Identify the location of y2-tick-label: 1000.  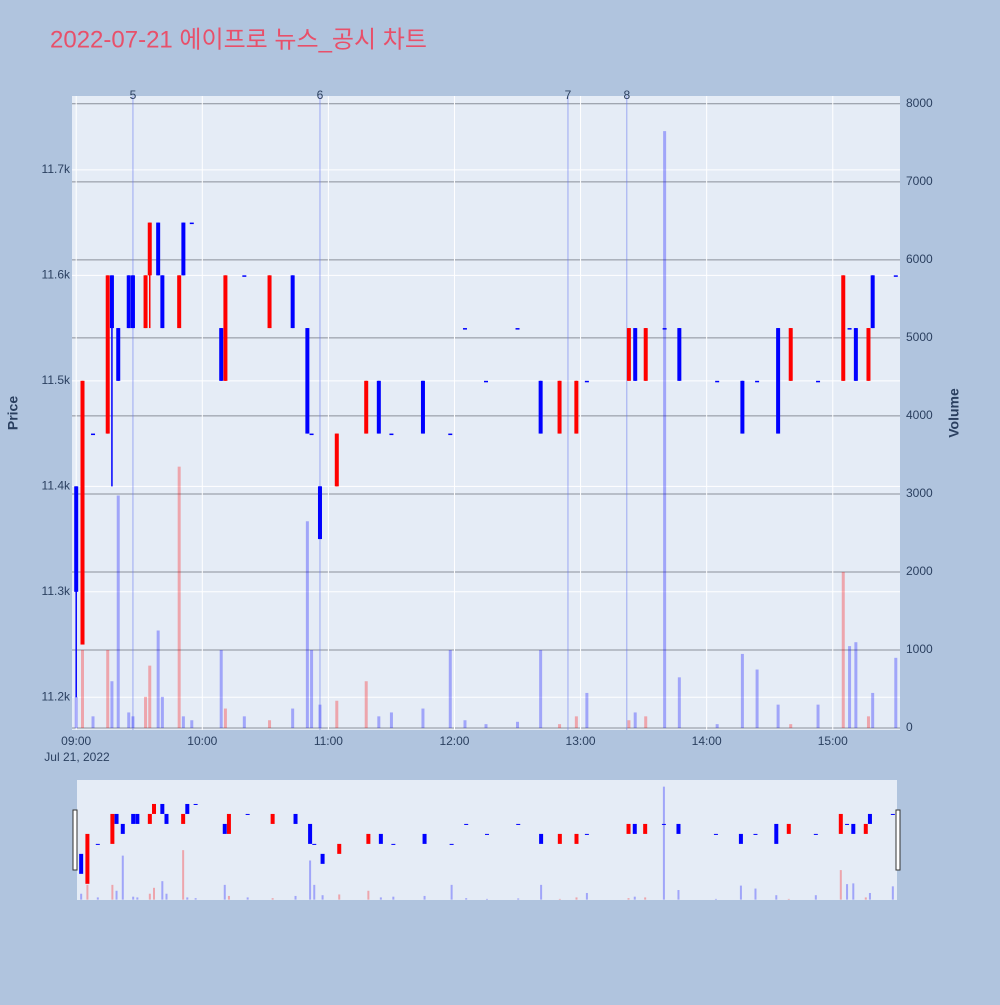
(919, 649).